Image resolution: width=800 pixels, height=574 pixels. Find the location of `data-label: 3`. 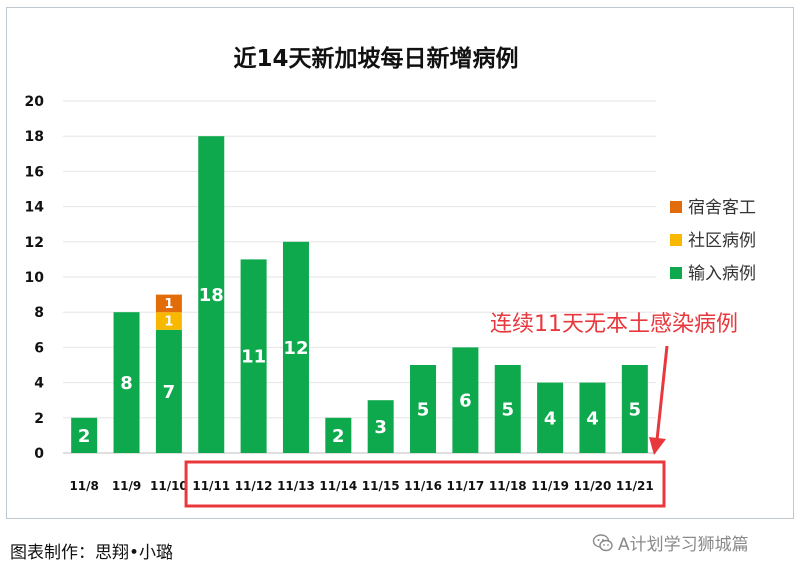

data-label: 3 is located at coordinates (380, 427).